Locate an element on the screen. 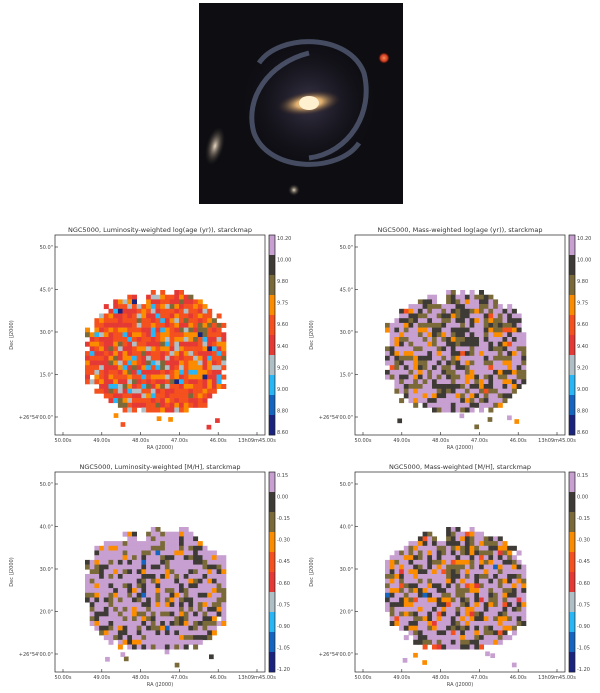  y-tick-label: +26°54'00.0" is located at coordinates (336, 418).